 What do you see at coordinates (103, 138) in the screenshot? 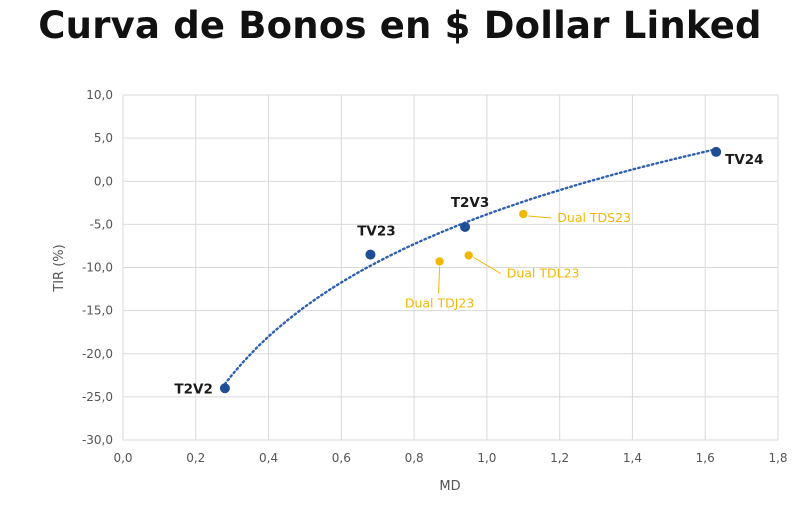
I see `y-tick-label: 5,0` at bounding box center [103, 138].